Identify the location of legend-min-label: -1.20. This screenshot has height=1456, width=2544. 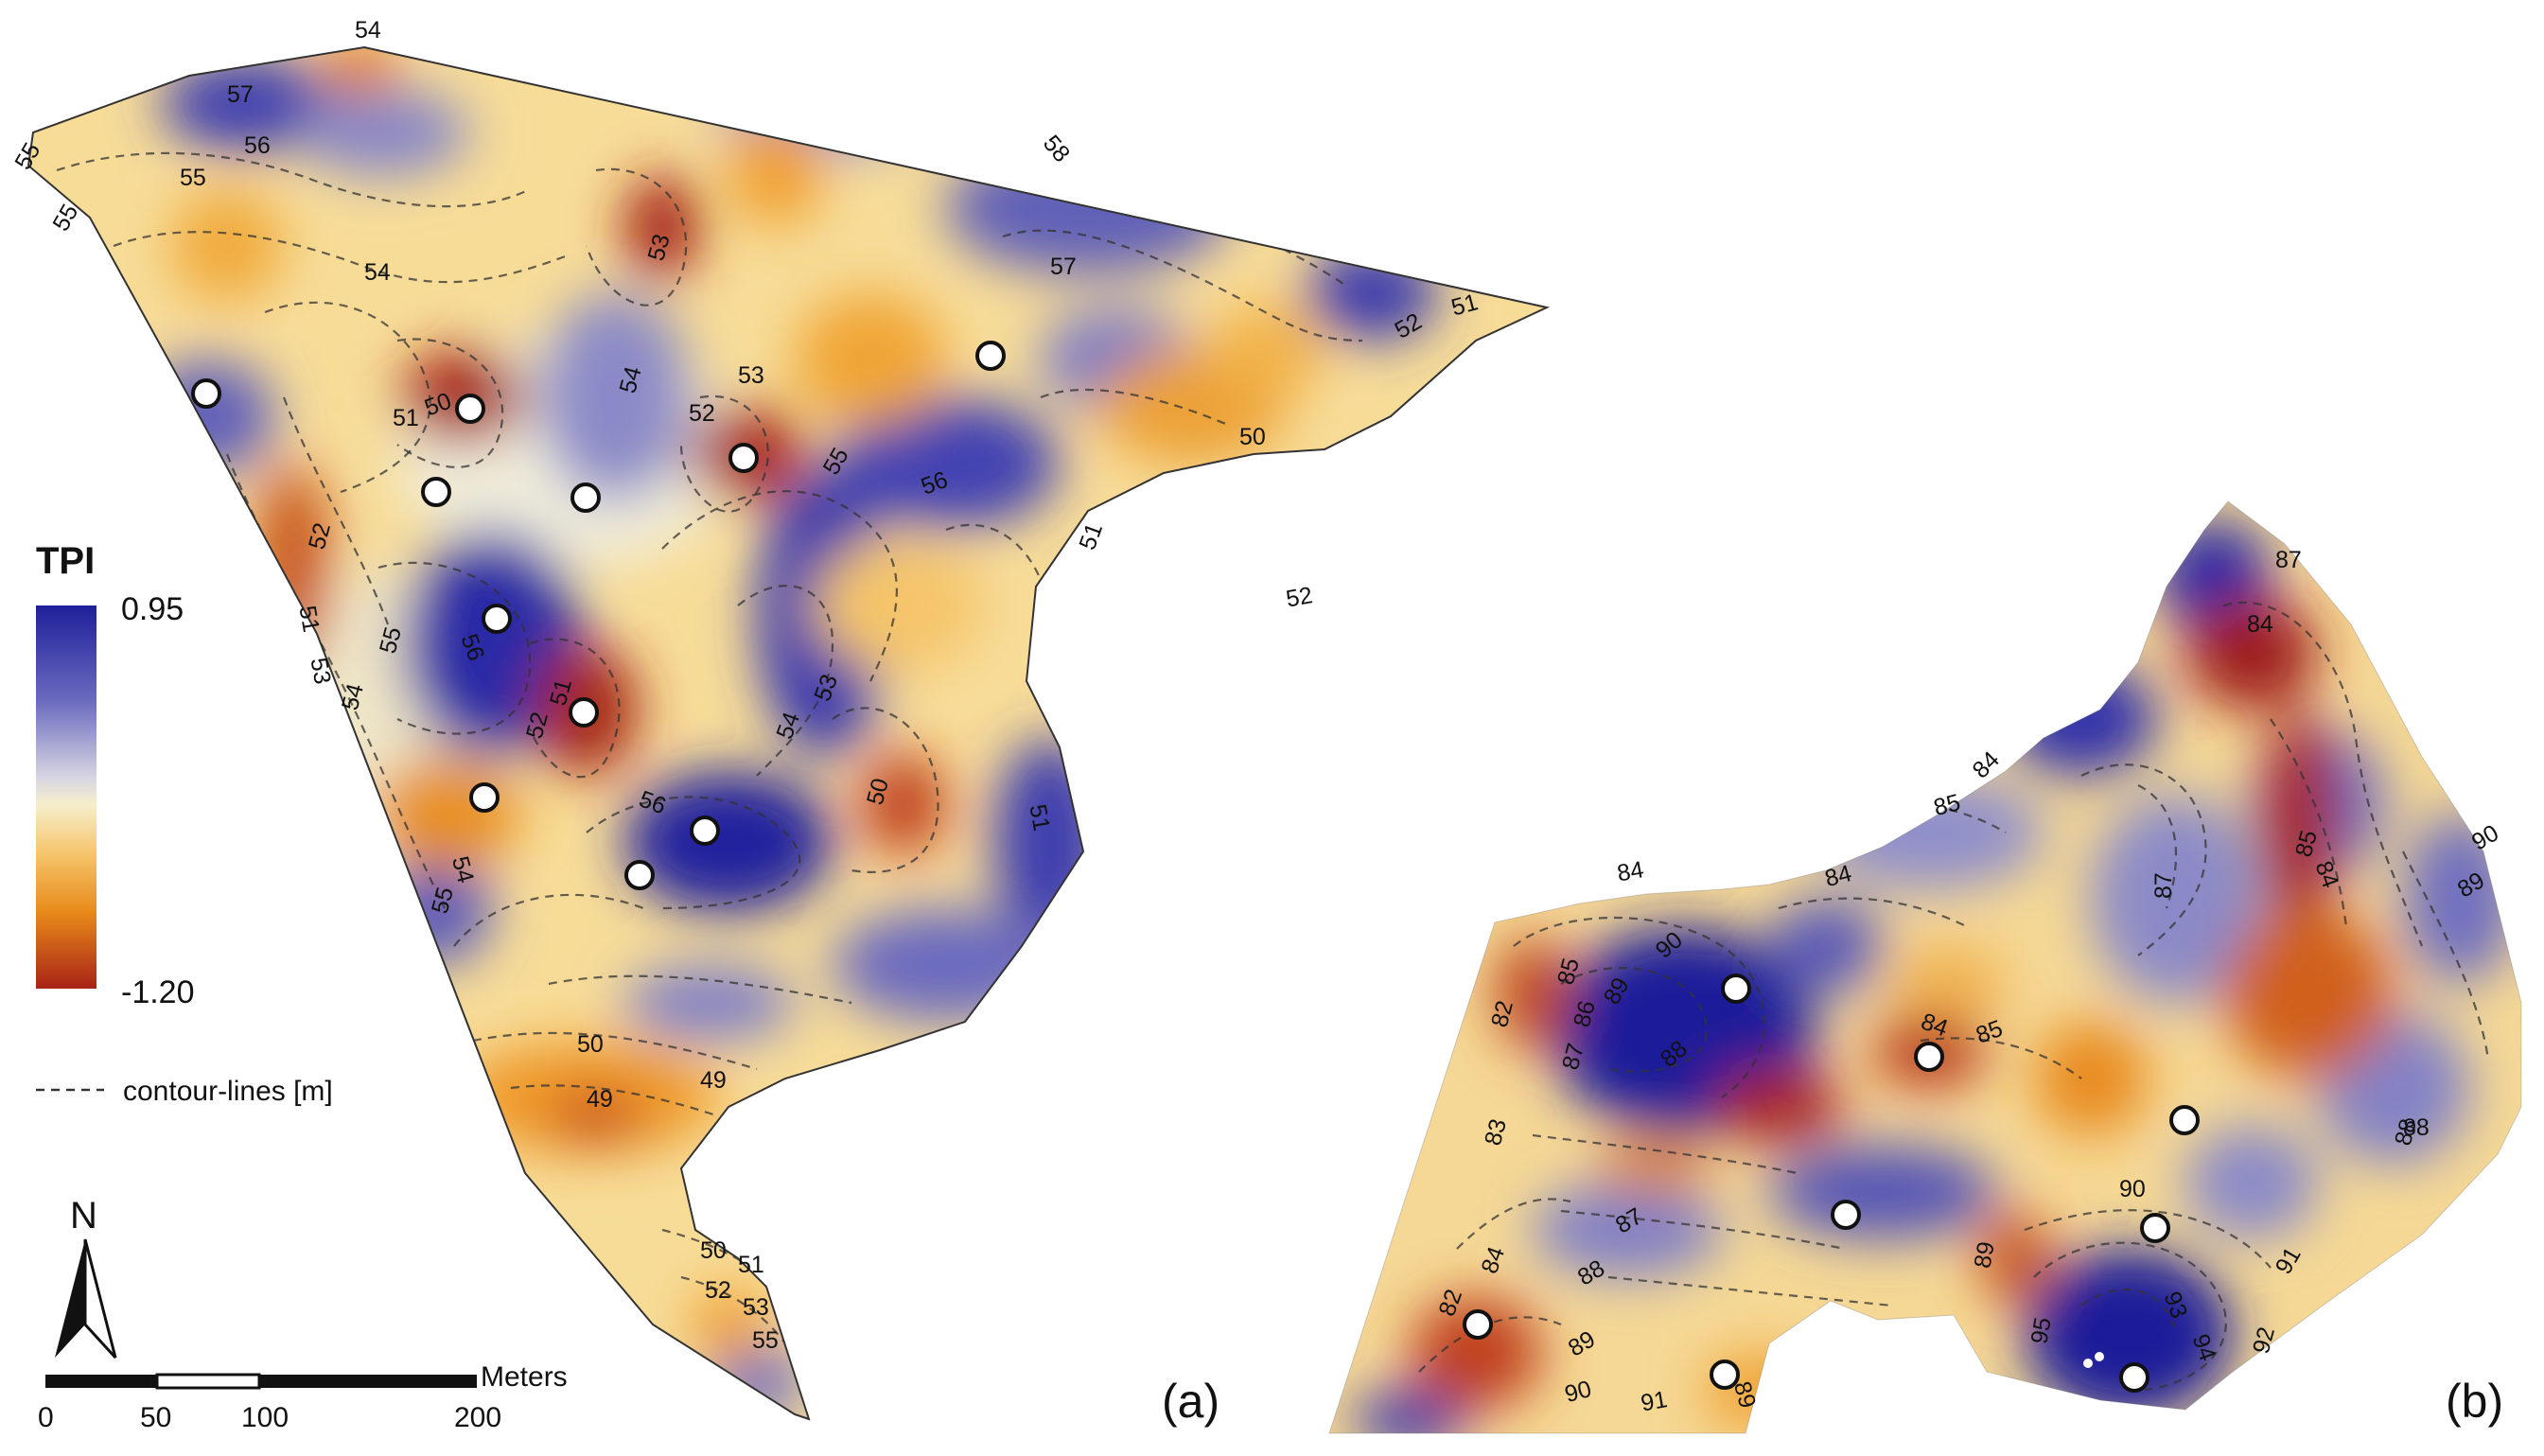
(158, 992).